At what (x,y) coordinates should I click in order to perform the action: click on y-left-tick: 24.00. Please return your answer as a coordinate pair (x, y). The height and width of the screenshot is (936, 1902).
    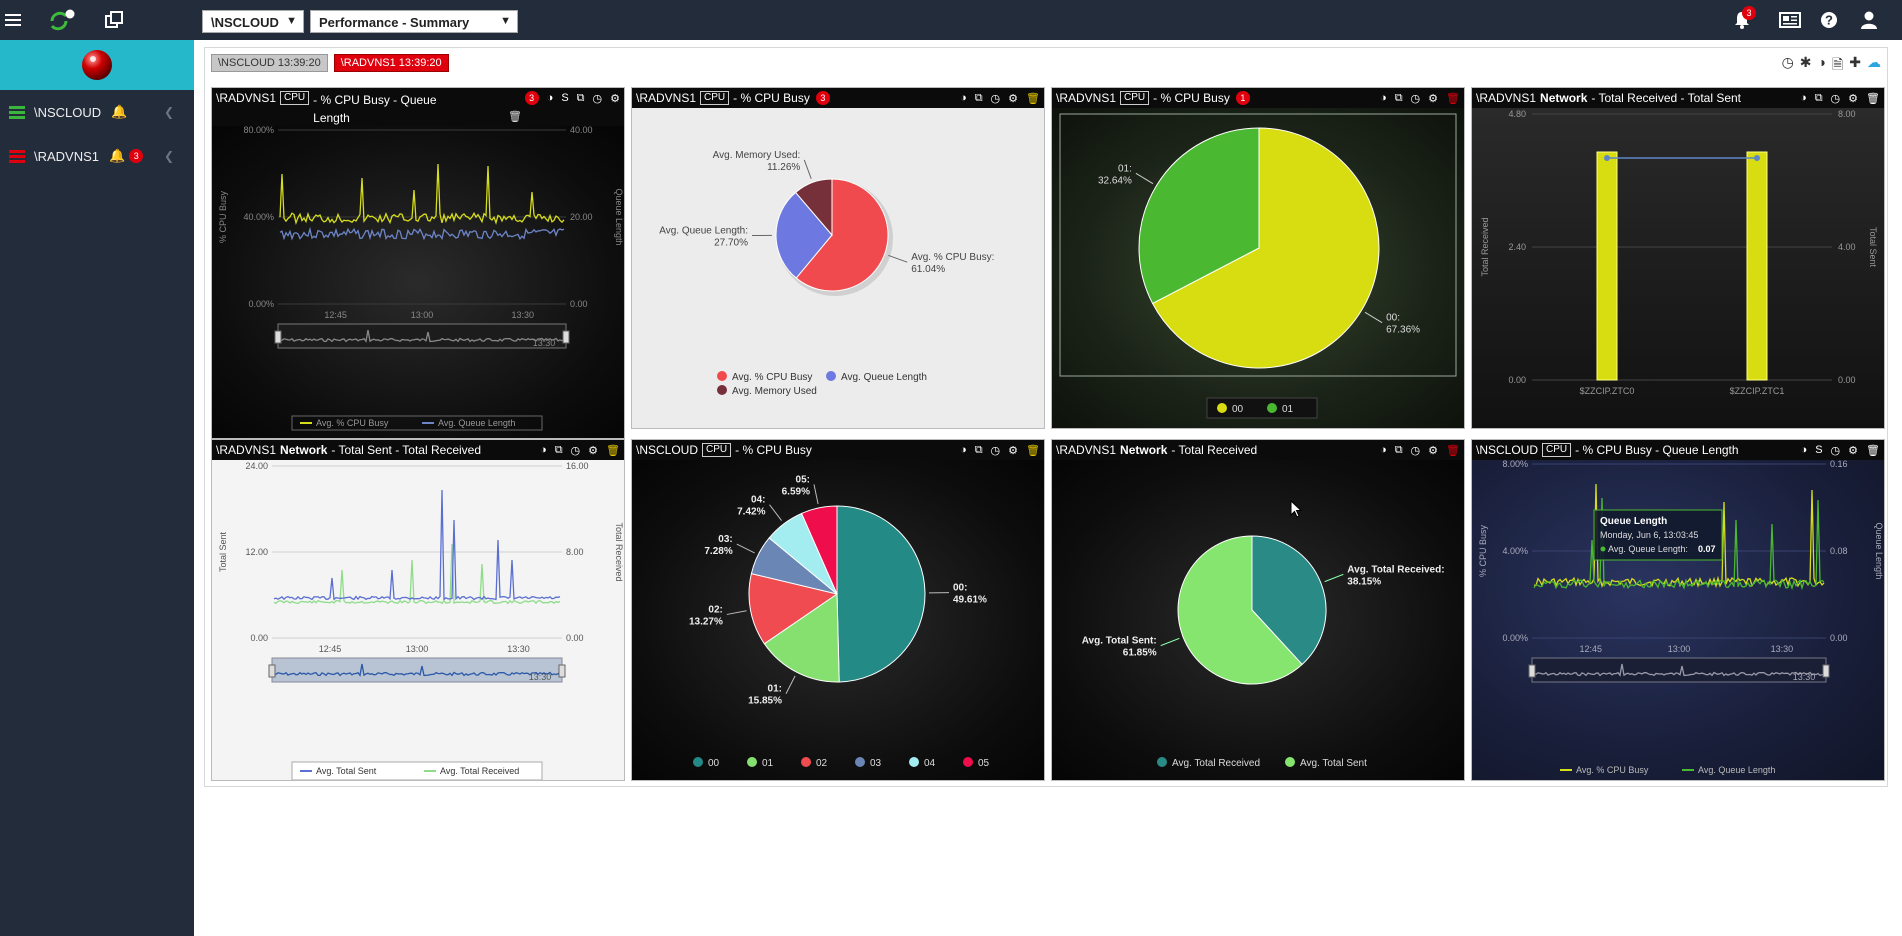
    Looking at the image, I should click on (256, 466).